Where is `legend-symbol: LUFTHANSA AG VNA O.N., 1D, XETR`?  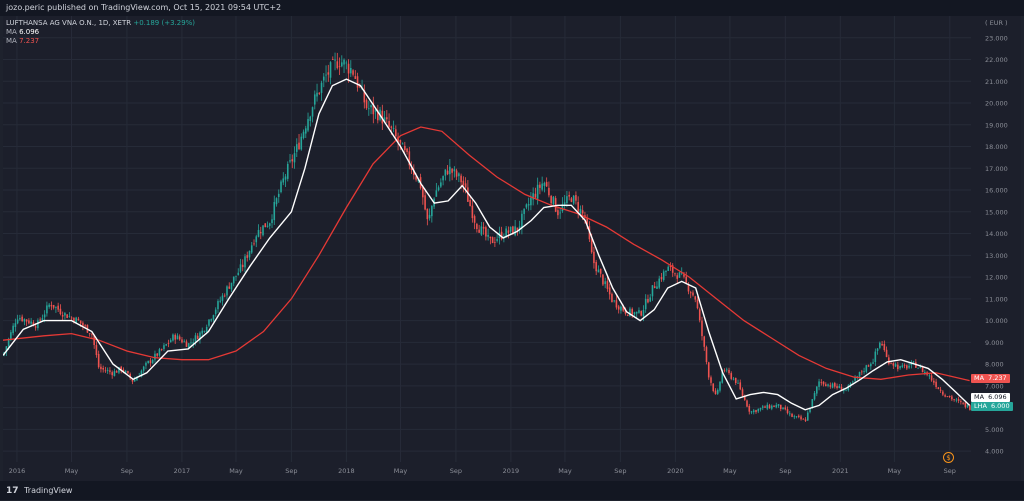
legend-symbol: LUFTHANSA AG VNA O.N., 1D, XETR is located at coordinates (69, 23).